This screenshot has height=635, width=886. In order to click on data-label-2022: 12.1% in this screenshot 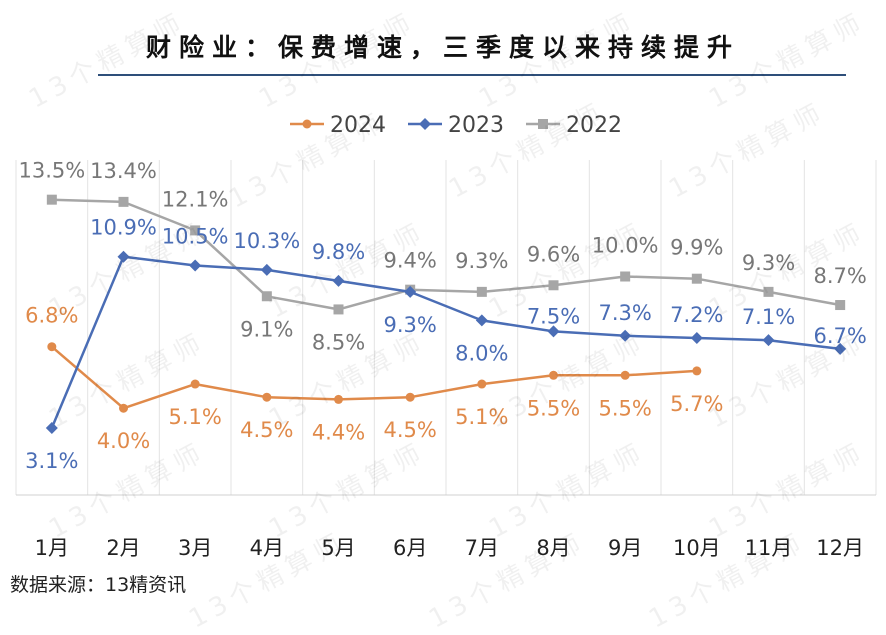, I will do `click(195, 199)`.